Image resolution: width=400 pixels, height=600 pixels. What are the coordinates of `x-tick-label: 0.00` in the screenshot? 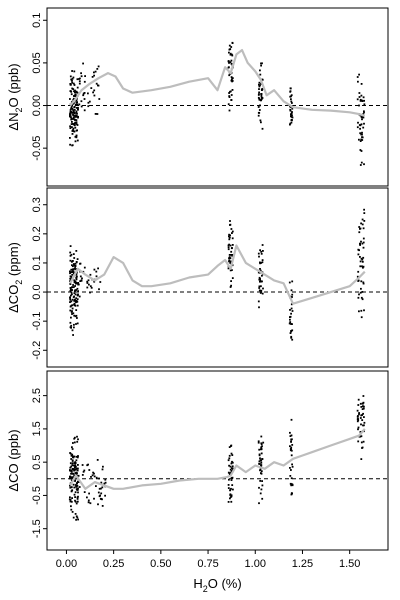 It's located at (66, 564).